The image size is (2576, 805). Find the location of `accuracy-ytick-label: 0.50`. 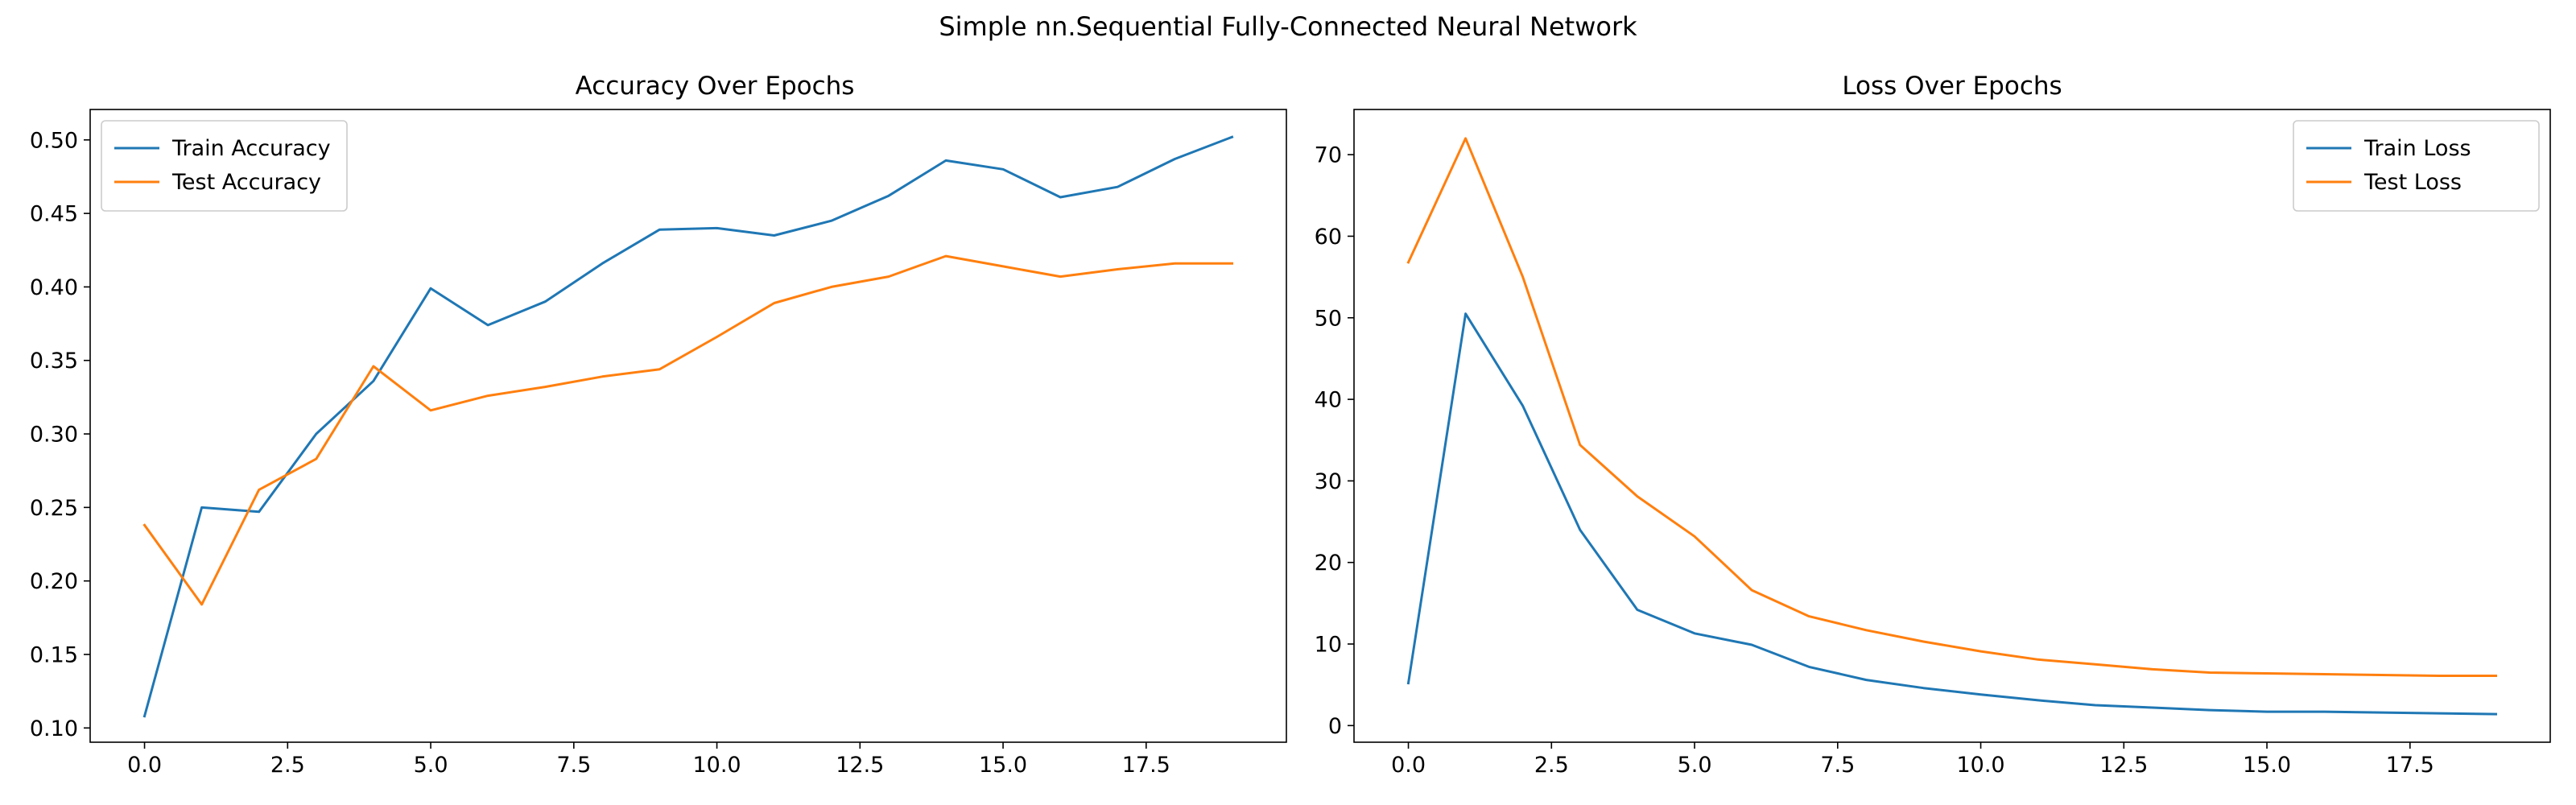

accuracy-ytick-label: 0.50 is located at coordinates (54, 140).